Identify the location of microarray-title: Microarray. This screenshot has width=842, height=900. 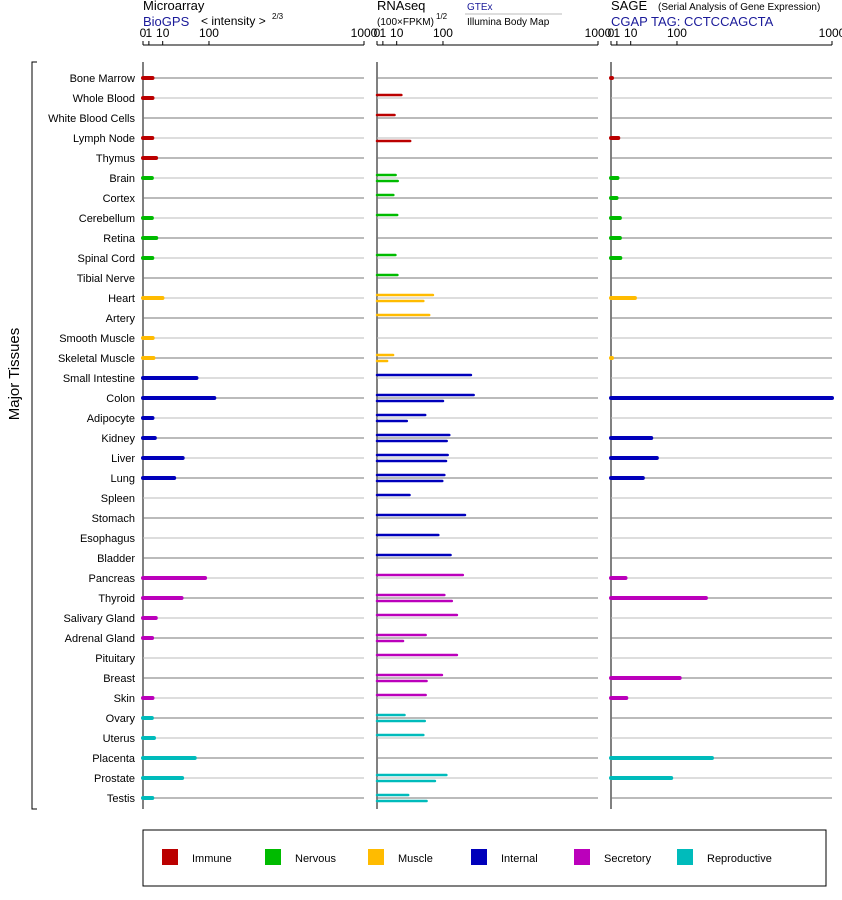
(174, 6).